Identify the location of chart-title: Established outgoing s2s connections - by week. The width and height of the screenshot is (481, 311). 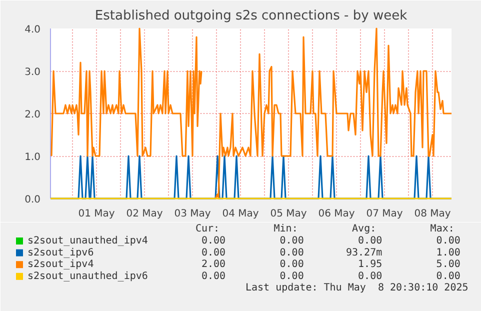
(251, 16).